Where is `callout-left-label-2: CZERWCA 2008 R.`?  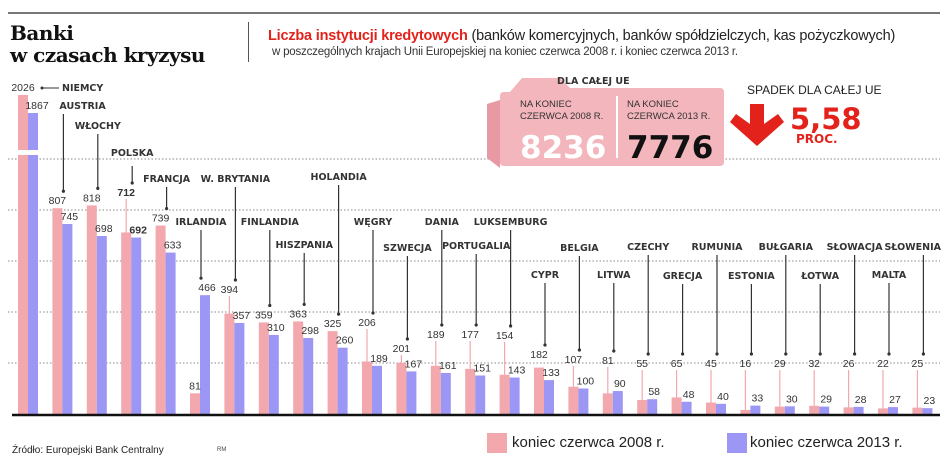 callout-left-label-2: CZERWCA 2008 R. is located at coordinates (561, 116).